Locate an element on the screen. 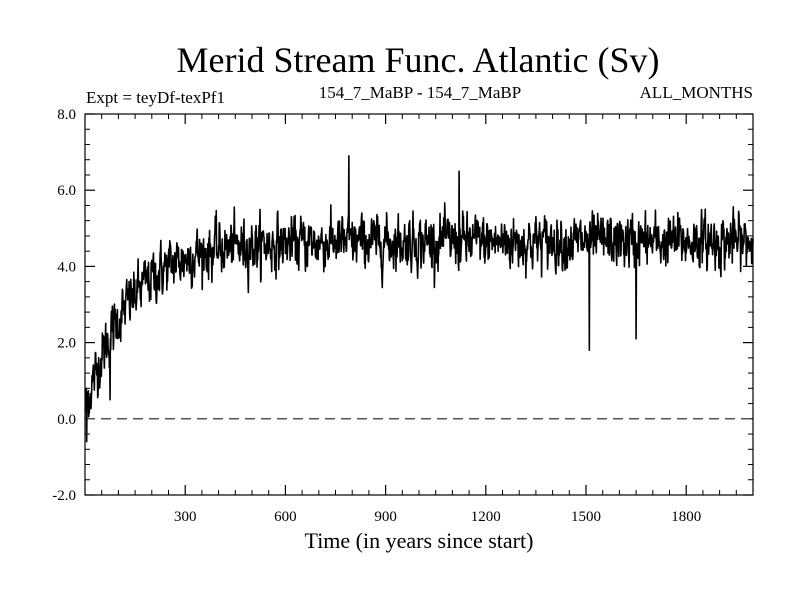  x-tick-label: 600 is located at coordinates (285, 517).